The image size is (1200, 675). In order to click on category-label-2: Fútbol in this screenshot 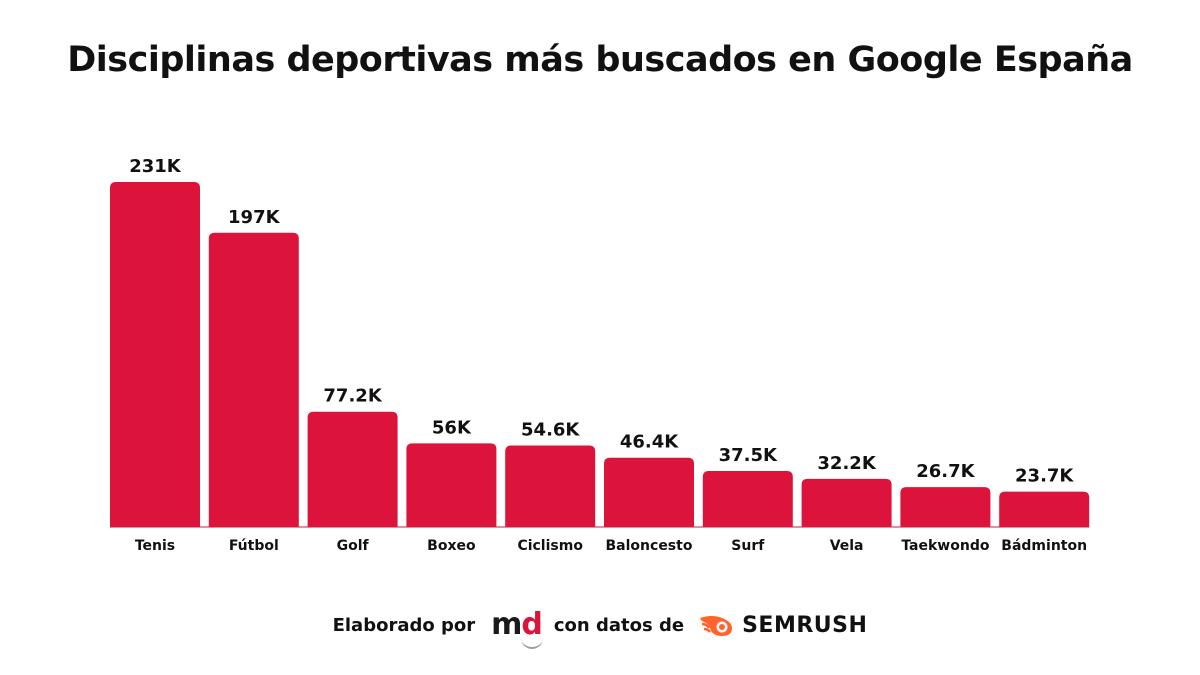, I will do `click(254, 546)`.